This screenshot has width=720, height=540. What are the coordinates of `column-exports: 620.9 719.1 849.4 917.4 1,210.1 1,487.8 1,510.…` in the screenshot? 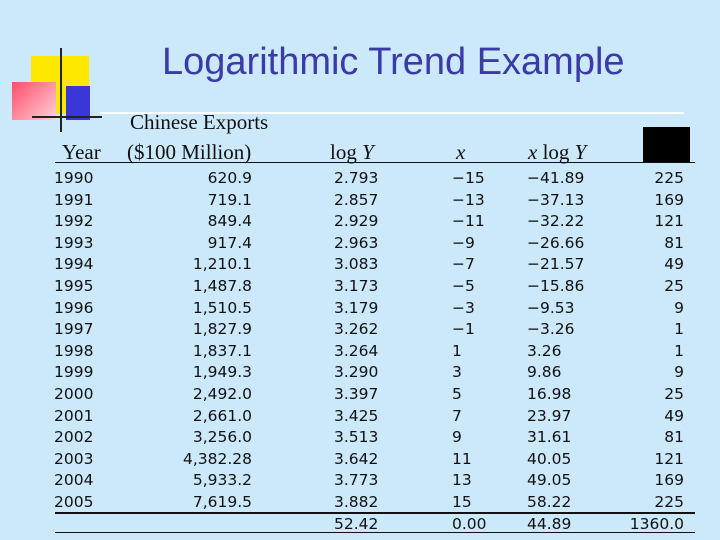 It's located at (206, 351).